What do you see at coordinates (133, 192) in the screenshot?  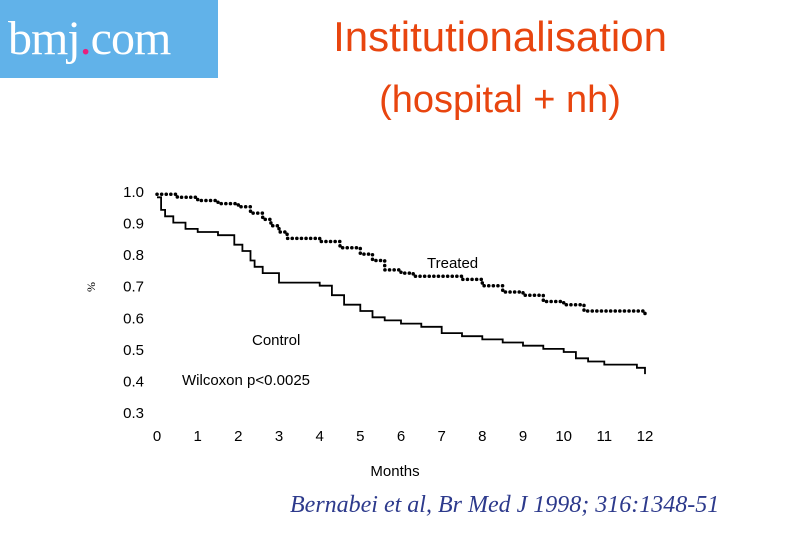 I see `y-tick-label: 1.0` at bounding box center [133, 192].